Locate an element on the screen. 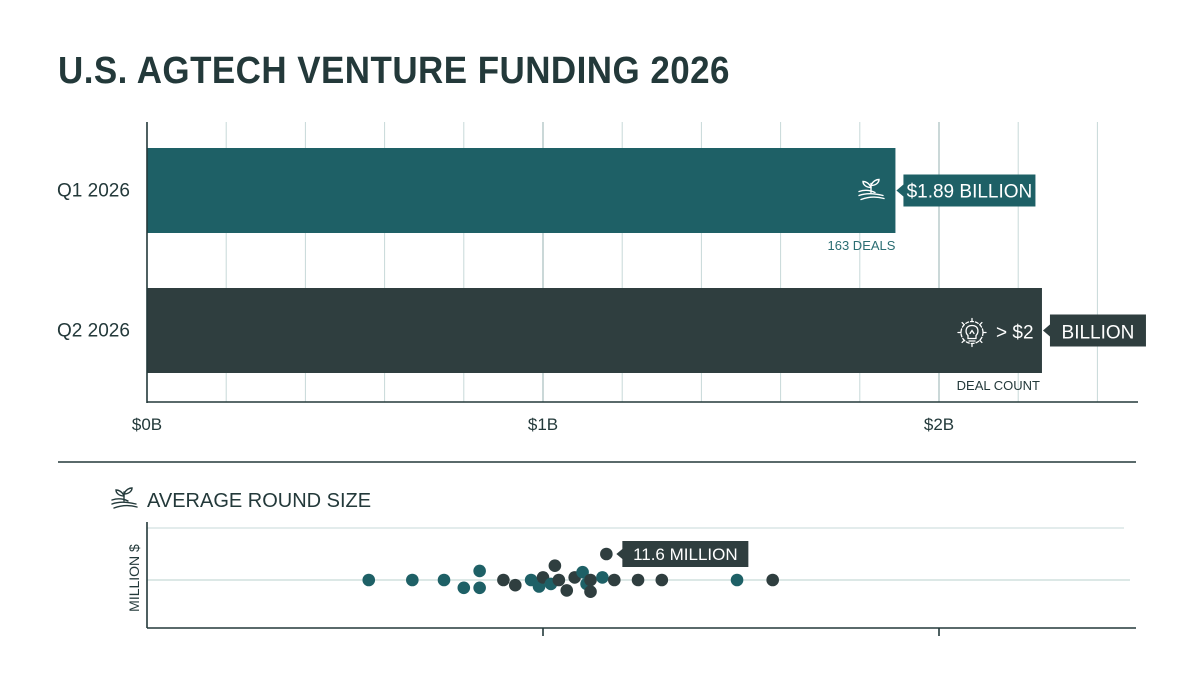 Image resolution: width=1200 pixels, height=675 pixels. lightbulb-gear-icon is located at coordinates (972, 332).